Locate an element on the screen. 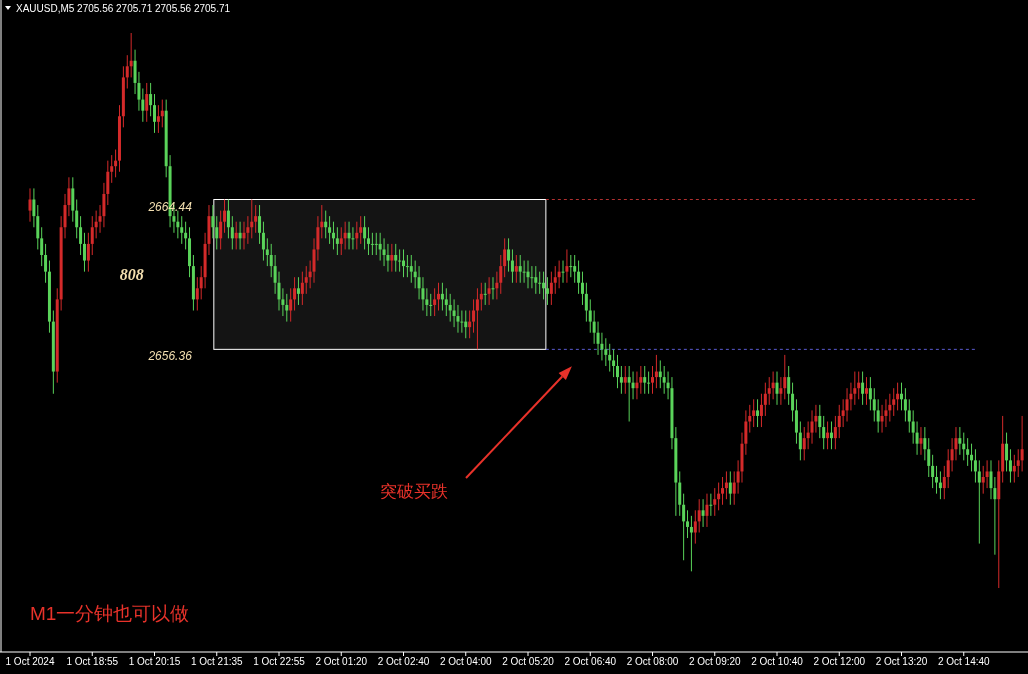 This screenshot has width=1028, height=674. x-tick-label: 2 Oct 05:20 is located at coordinates (528, 661).